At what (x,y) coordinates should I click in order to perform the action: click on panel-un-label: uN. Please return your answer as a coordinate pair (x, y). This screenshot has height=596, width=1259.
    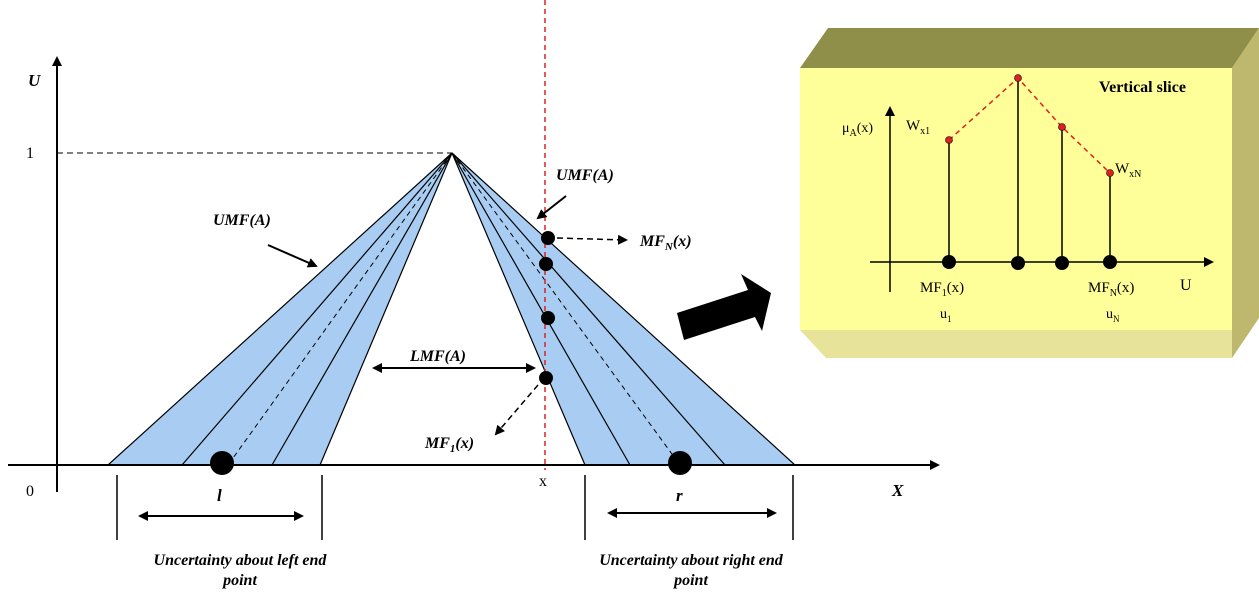
    Looking at the image, I should click on (1113, 315).